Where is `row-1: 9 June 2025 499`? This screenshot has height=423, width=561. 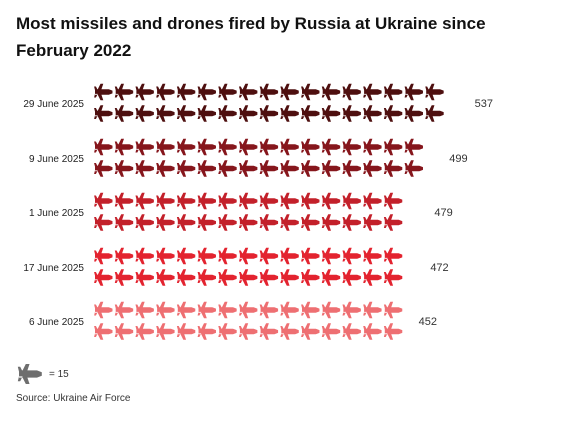 row-1: 9 June 2025 499 is located at coordinates (248, 157).